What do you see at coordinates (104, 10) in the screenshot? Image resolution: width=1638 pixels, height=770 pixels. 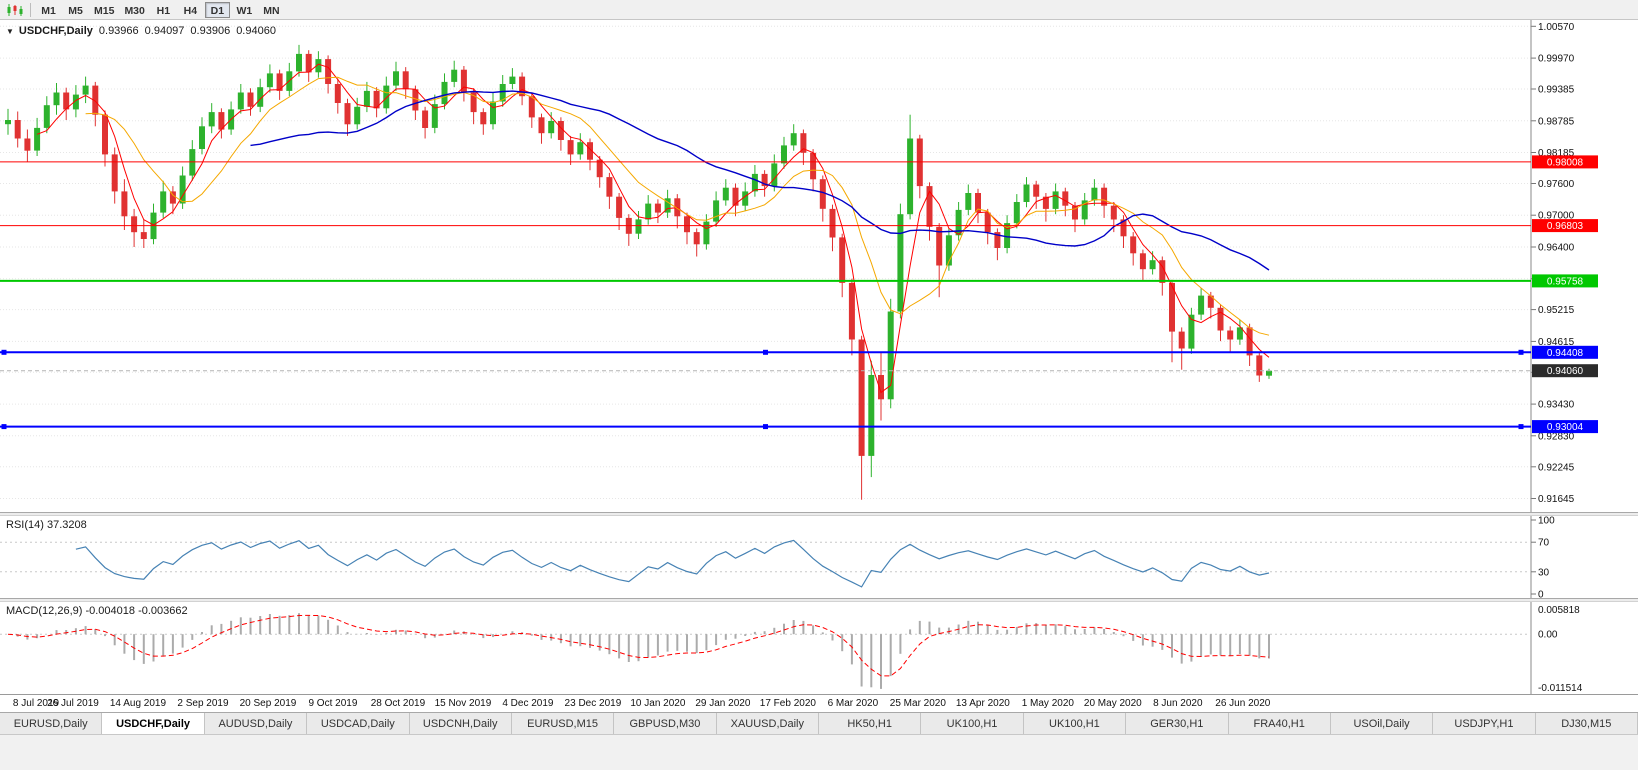 I see `timeframe-button-m15: M15` at bounding box center [104, 10].